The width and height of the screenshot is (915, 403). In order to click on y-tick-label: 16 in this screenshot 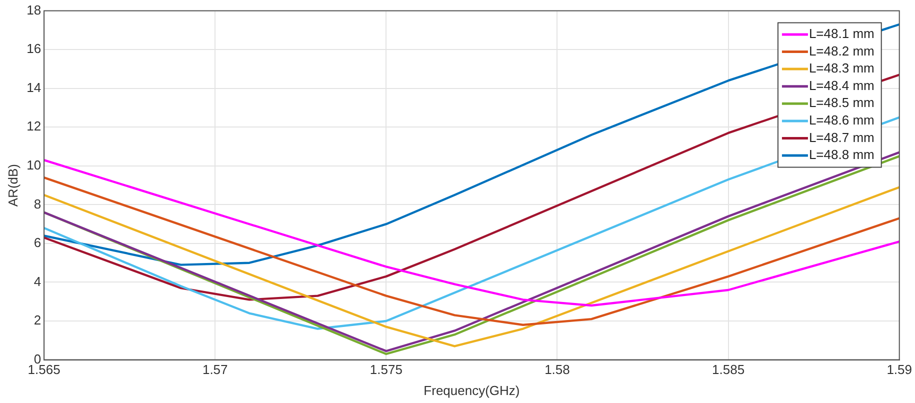, I will do `click(34, 48)`.